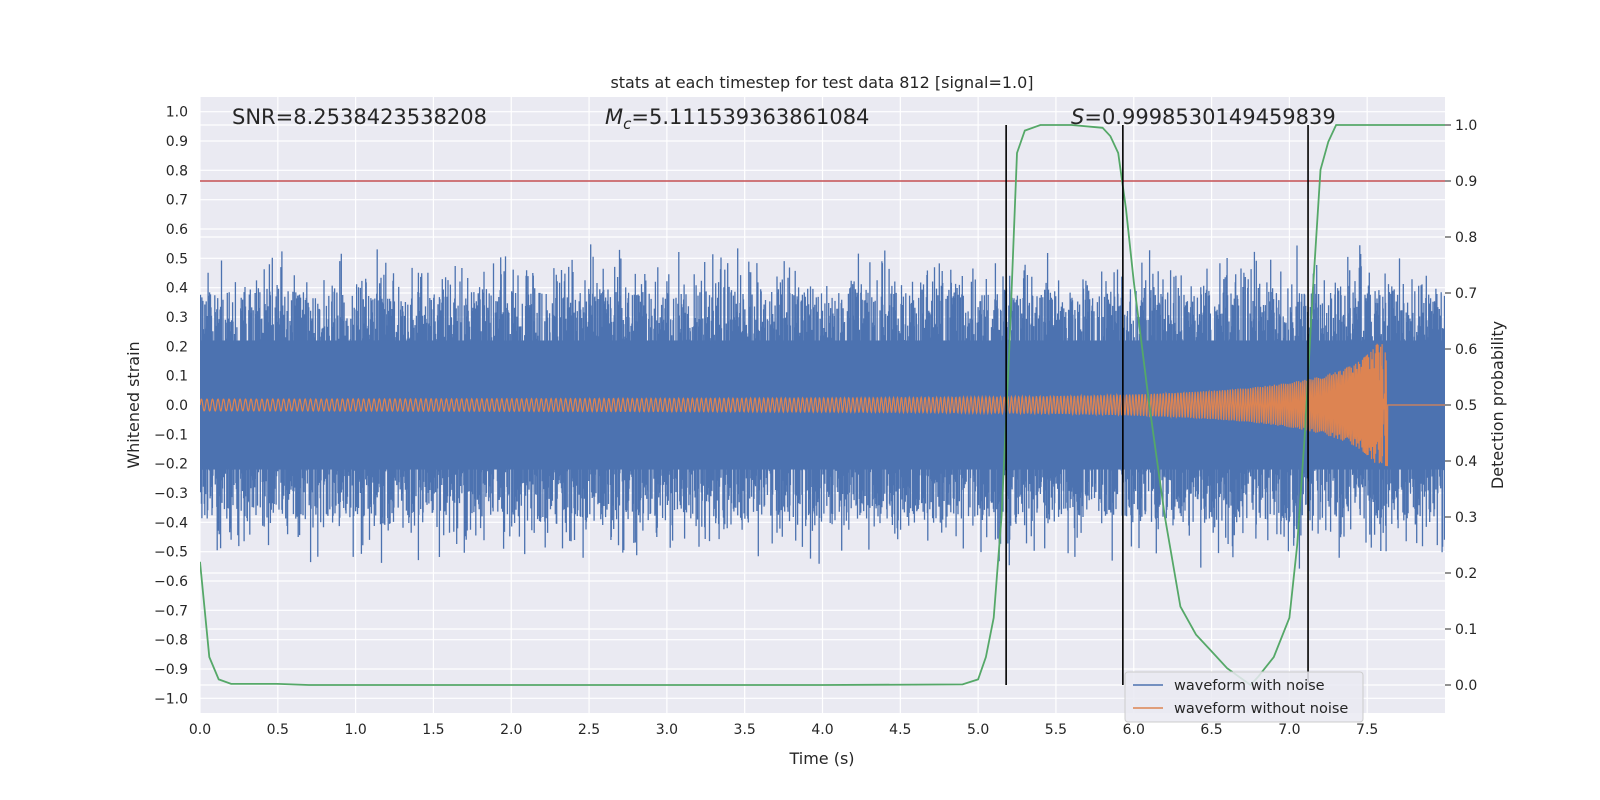  I want to click on y-tick-label: 0.8, so click(177, 171).